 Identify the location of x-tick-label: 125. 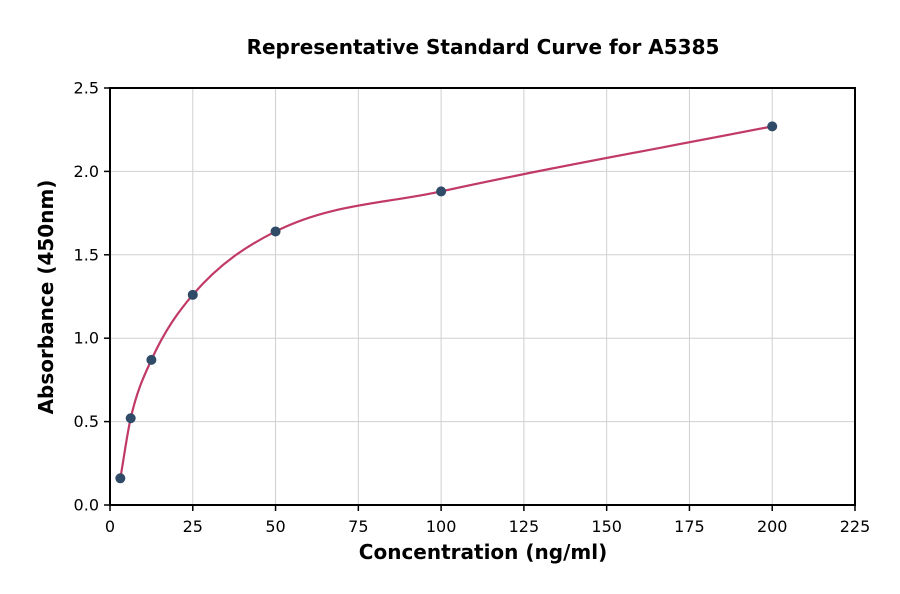
(524, 526).